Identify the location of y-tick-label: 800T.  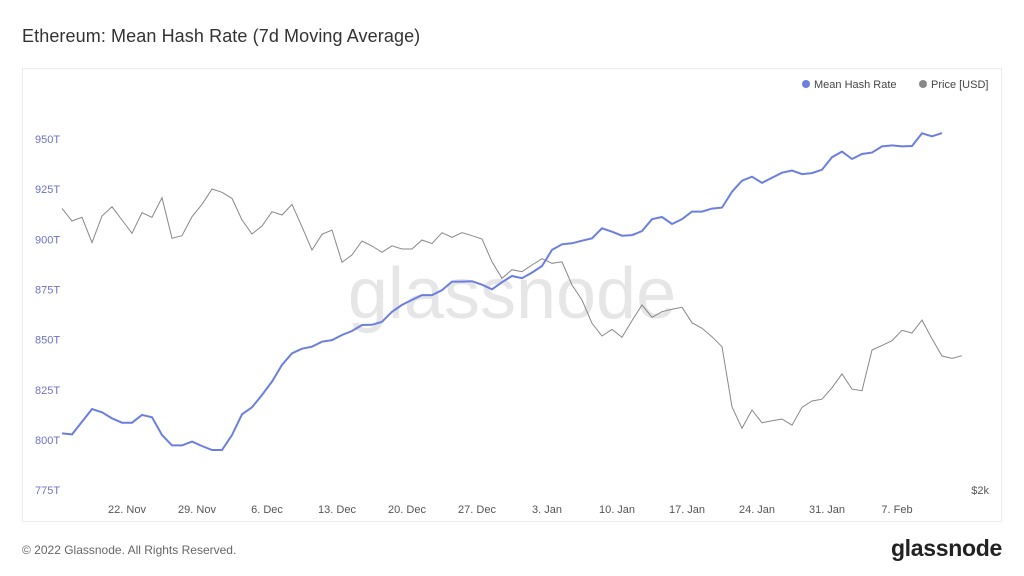
(47, 441).